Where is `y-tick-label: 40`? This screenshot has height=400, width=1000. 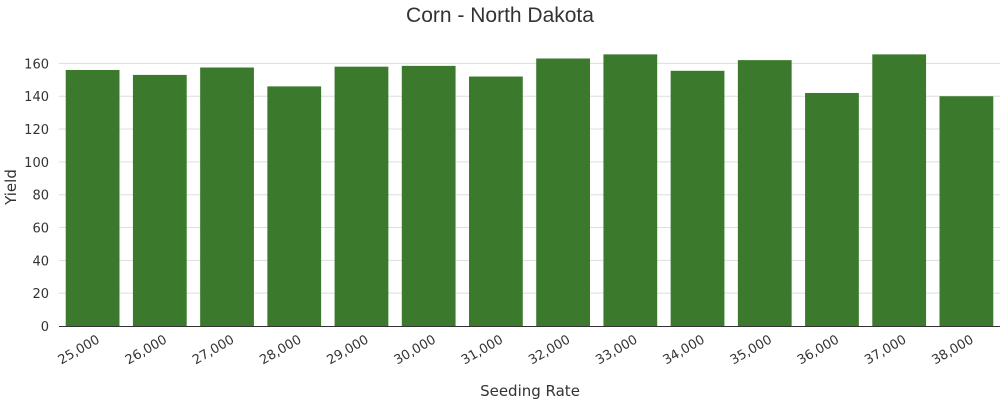
y-tick-label: 40 is located at coordinates (40, 261).